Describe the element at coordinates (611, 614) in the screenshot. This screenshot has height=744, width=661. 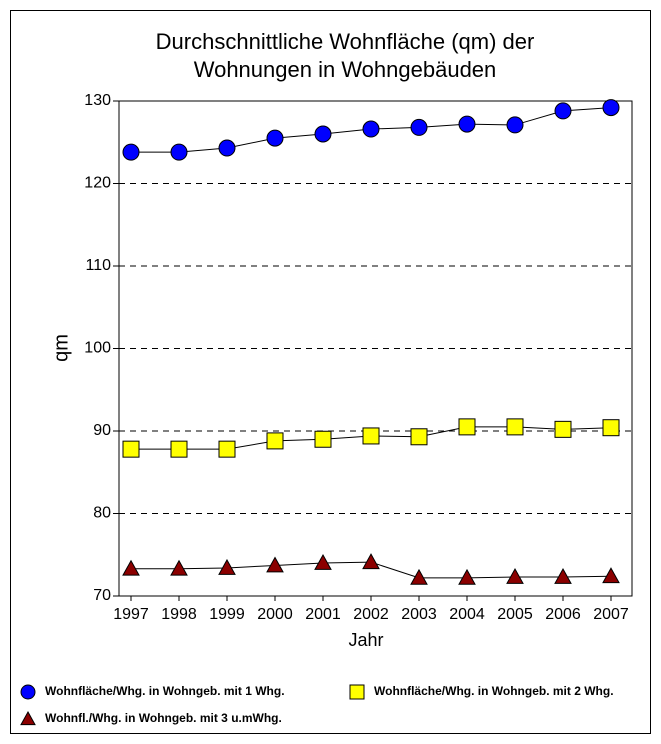
I see `x-tick-label: 2007` at that location.